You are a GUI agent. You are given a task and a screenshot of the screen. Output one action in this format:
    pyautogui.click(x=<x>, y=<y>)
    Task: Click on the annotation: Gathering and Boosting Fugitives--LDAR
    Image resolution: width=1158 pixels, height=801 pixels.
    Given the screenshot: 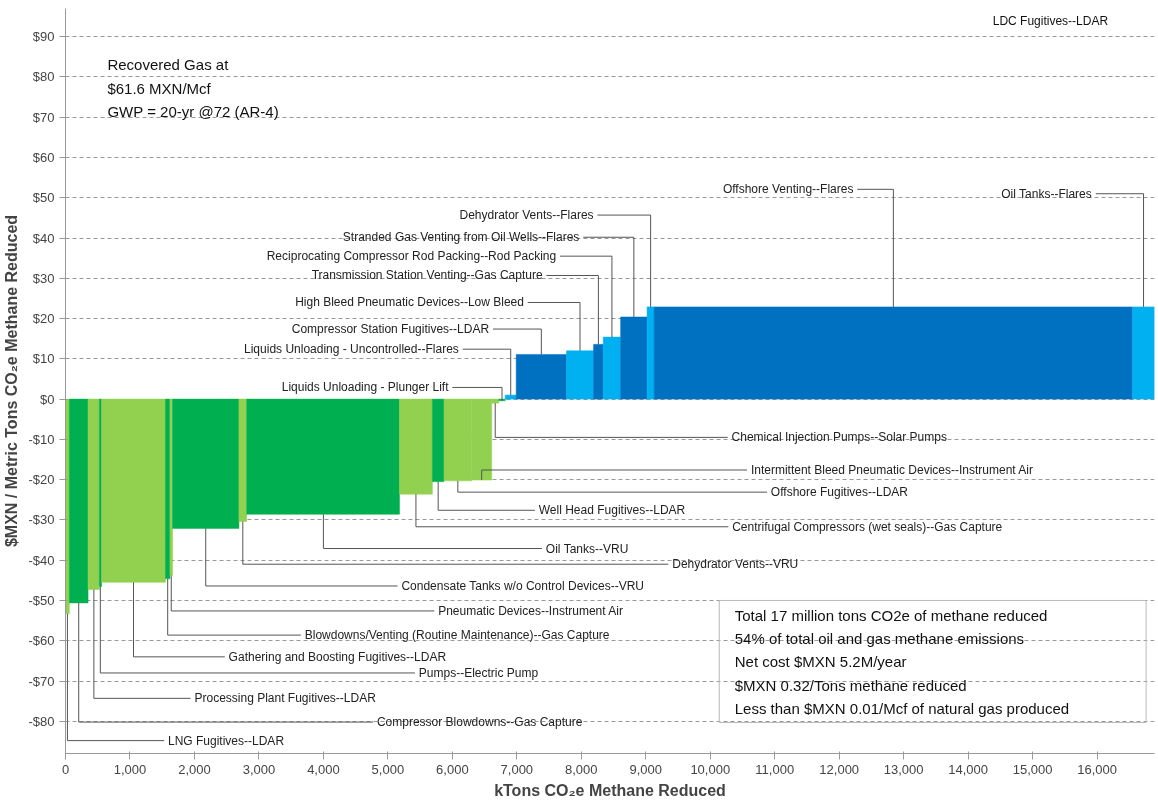 What is the action you would take?
    pyautogui.click(x=337, y=656)
    